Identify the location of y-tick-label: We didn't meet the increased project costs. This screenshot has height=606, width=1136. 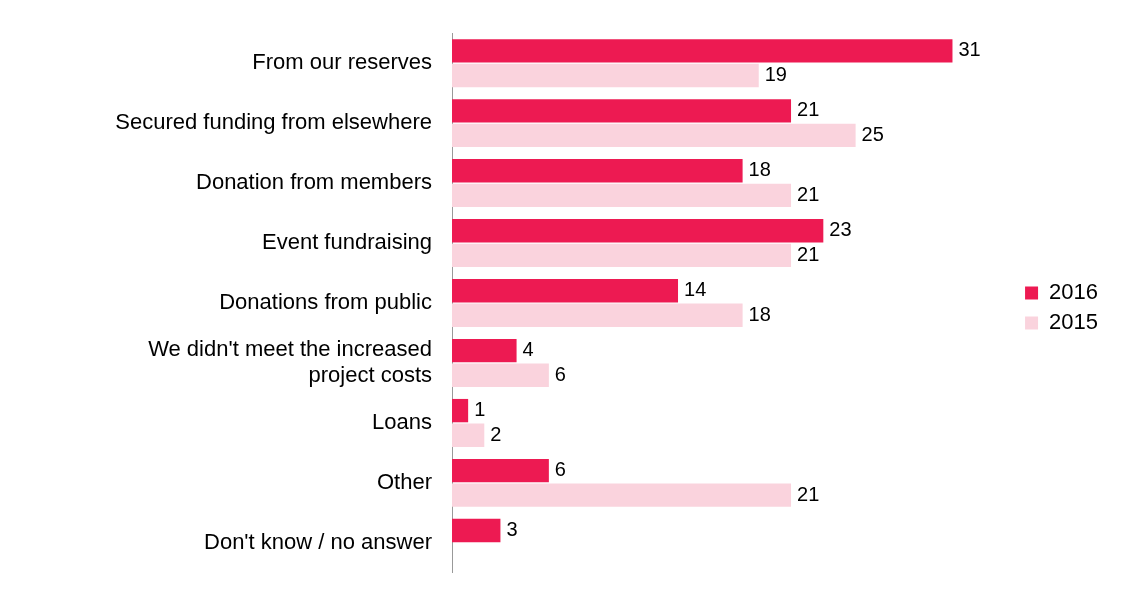
(290, 361).